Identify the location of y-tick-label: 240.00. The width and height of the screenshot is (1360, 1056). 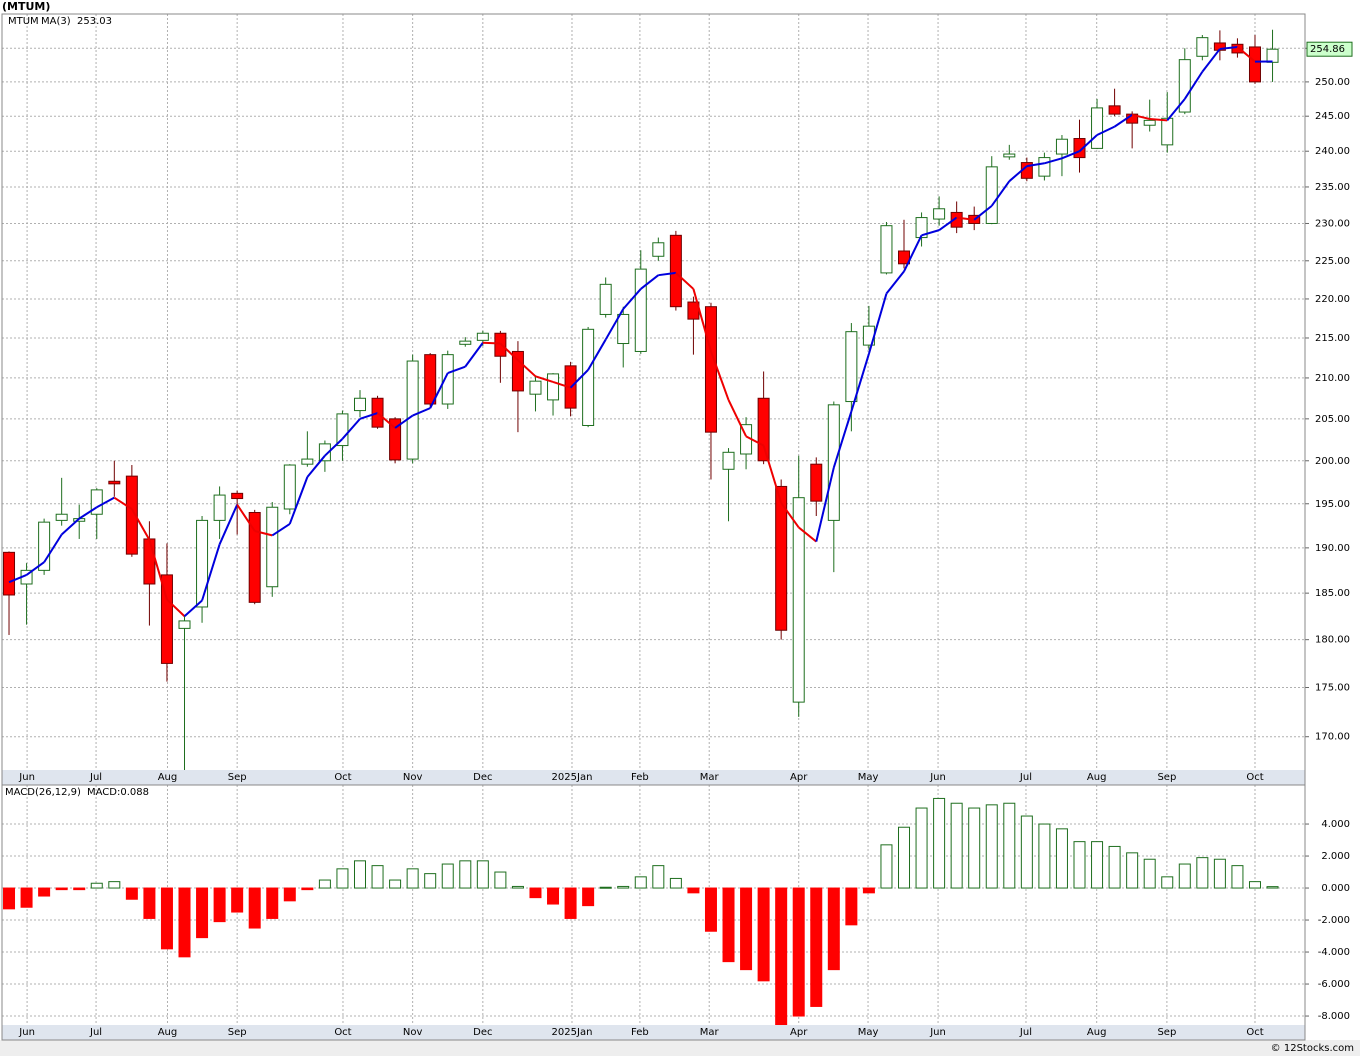
(1332, 151).